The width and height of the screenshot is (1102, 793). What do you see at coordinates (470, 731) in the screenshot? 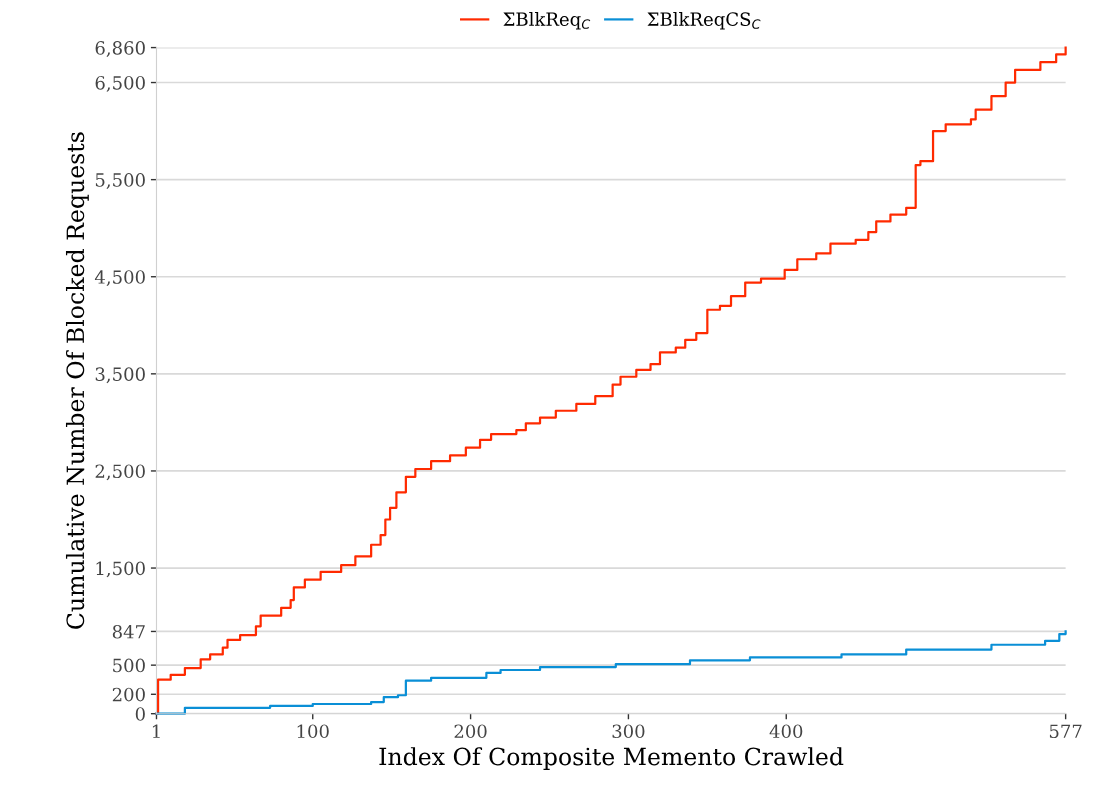
I see `x-tick-label: 200` at bounding box center [470, 731].